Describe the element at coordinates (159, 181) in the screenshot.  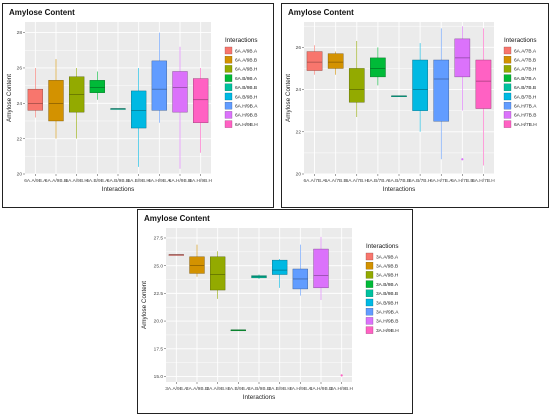
I see `x-tick-label: 6A.H/9B.A` at that location.